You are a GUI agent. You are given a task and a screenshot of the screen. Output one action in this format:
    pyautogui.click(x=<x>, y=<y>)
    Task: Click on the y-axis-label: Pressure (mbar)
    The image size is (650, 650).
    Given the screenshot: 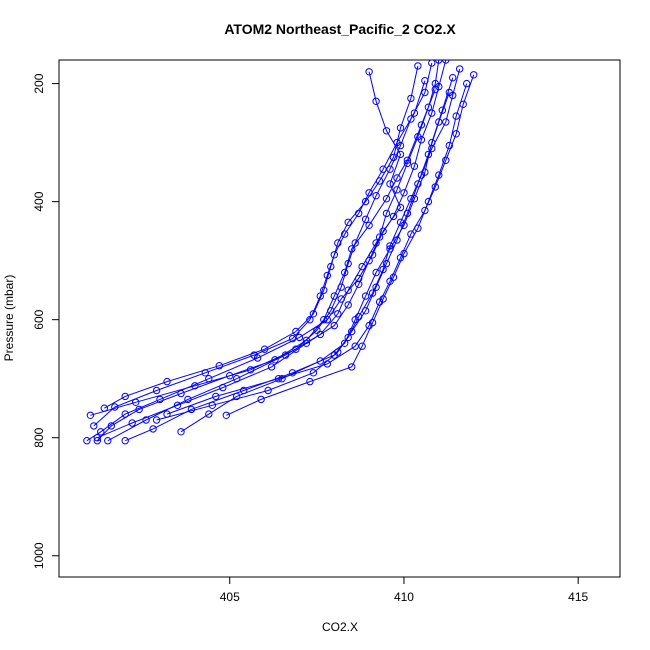 What is the action you would take?
    pyautogui.click(x=9, y=318)
    